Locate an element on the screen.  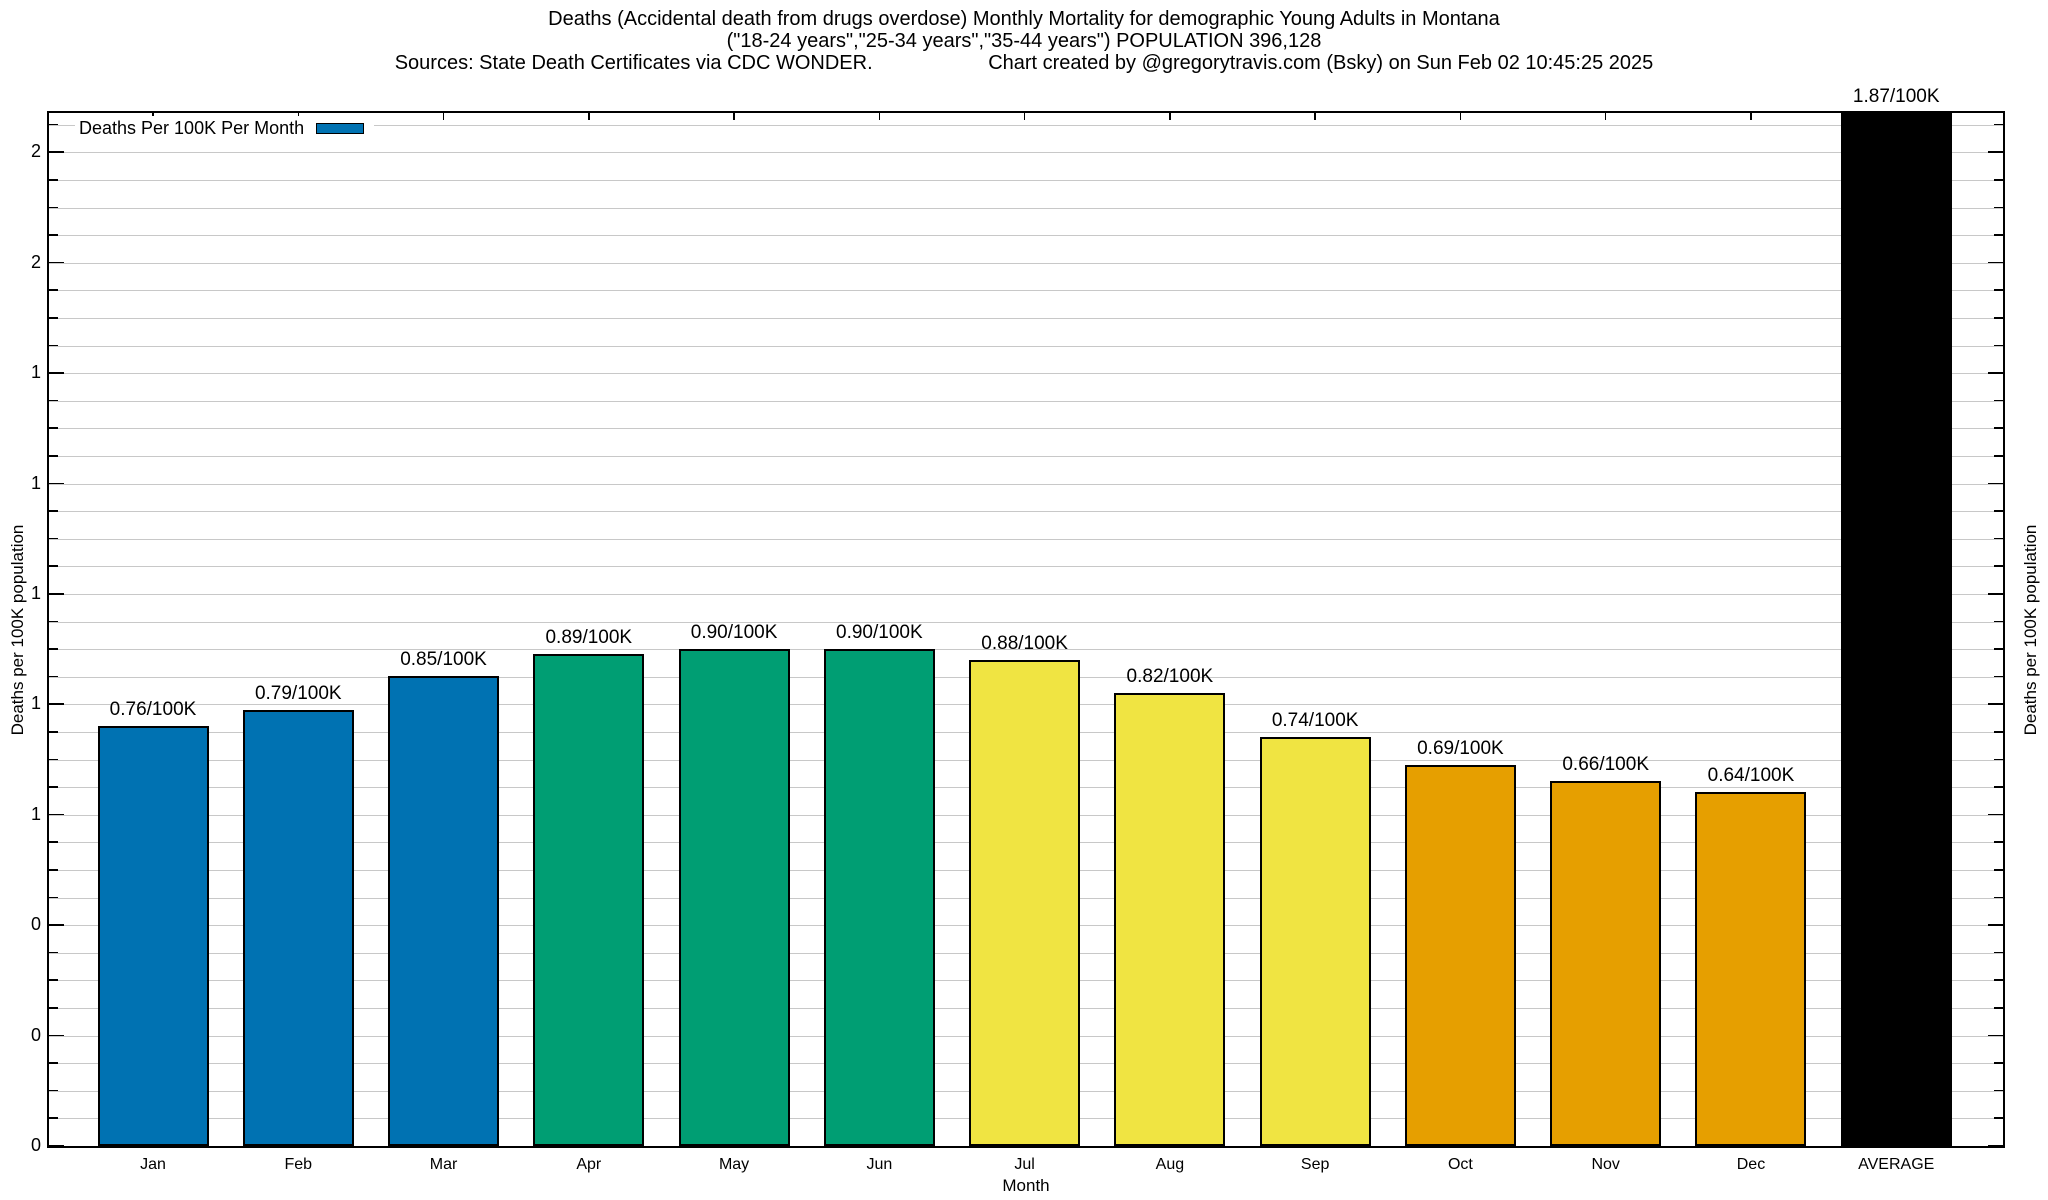
x-tick-label: Apr is located at coordinates (589, 1164).